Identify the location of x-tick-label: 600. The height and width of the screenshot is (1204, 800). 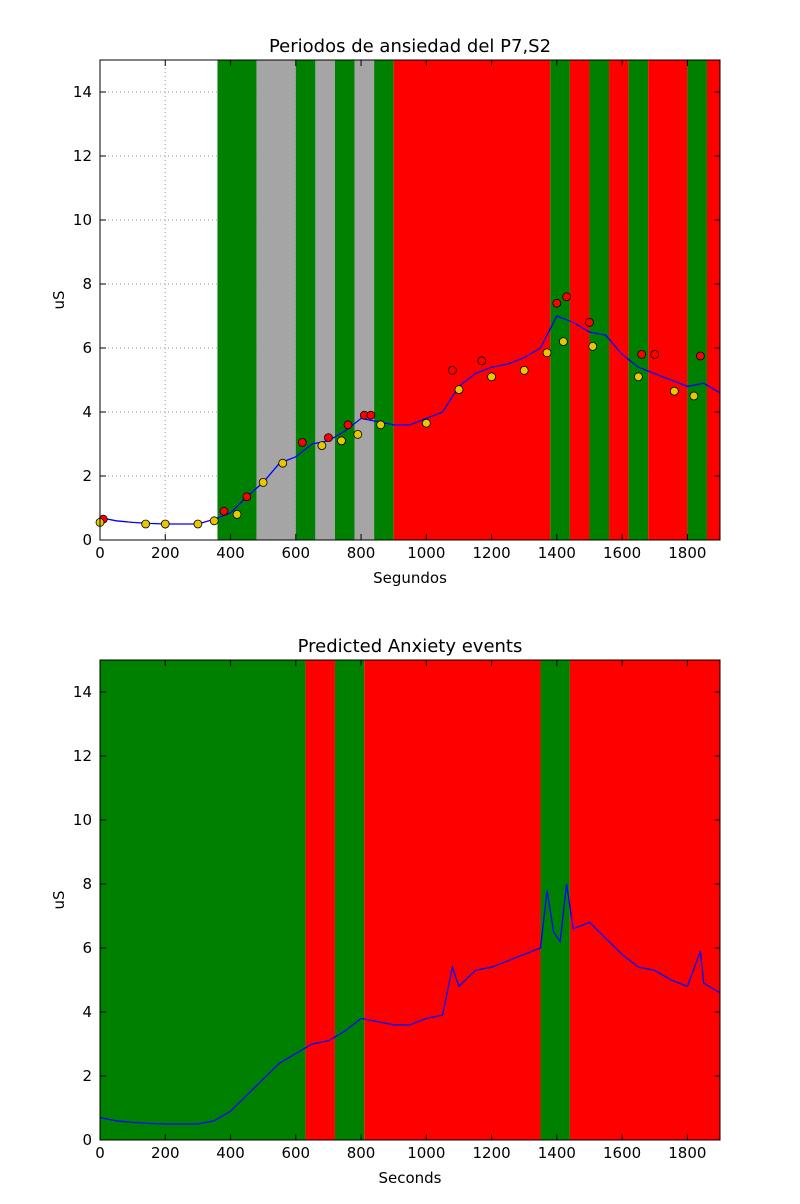
(295, 1153).